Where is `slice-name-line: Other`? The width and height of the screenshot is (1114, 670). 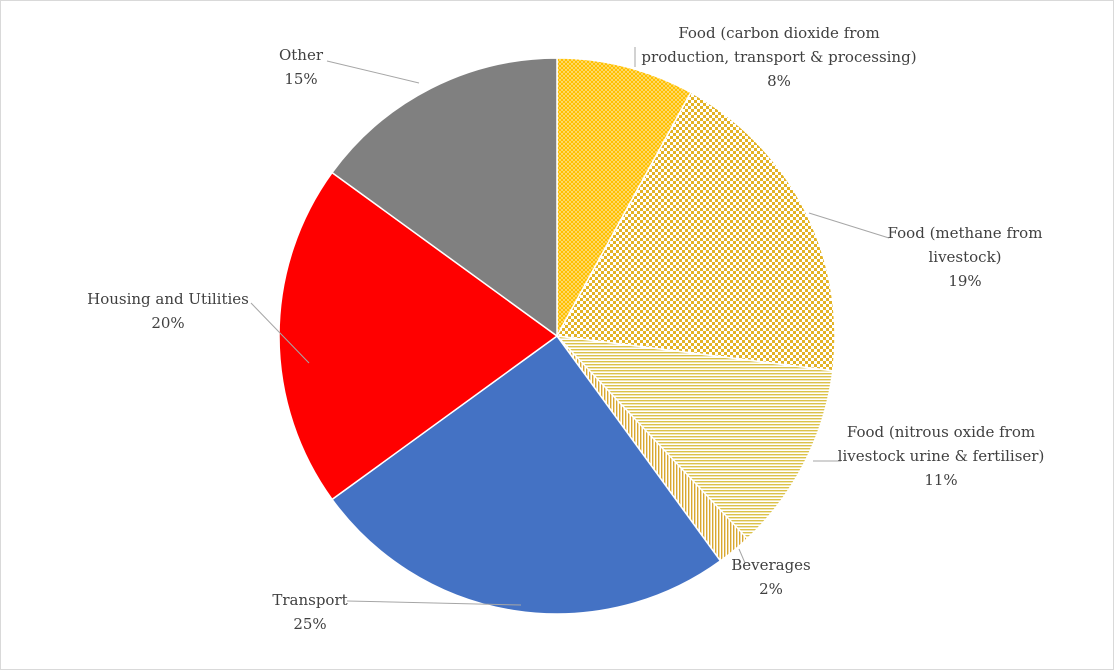
slice-name-line: Other is located at coordinates (301, 55).